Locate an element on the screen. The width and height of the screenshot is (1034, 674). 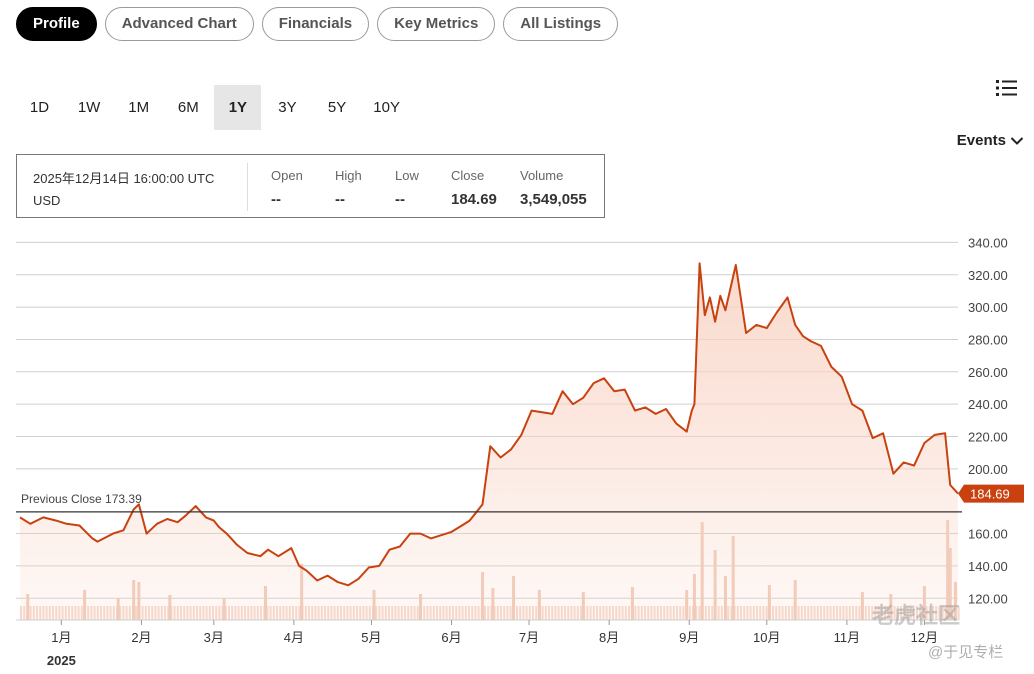
high-value: -- is located at coordinates (340, 199).